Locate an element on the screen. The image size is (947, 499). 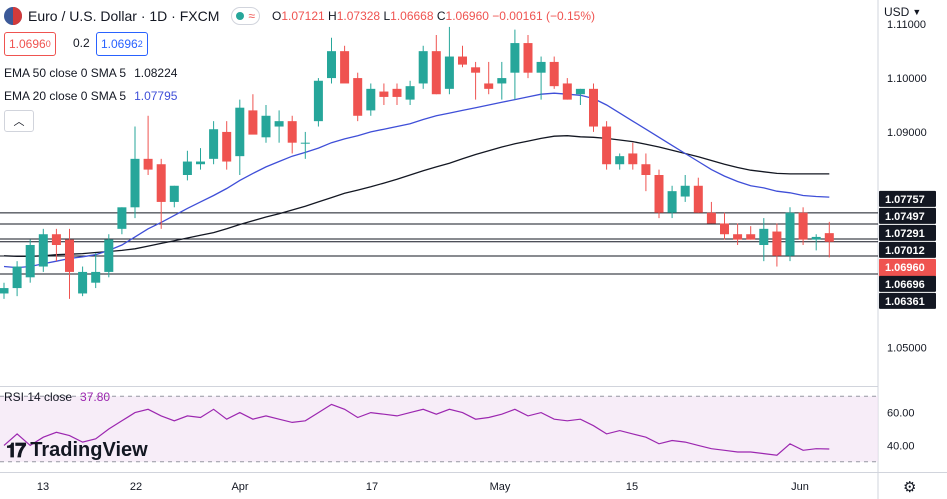
symbol-title: Euro / U.S. Dollar · 1D · FXCM is located at coordinates (124, 16).